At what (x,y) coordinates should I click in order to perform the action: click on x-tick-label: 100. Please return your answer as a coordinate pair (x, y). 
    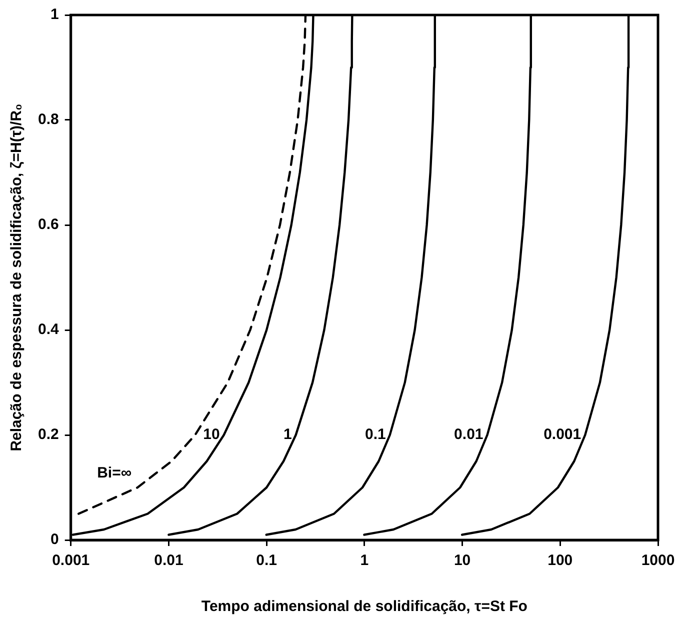
    Looking at the image, I should click on (560, 561).